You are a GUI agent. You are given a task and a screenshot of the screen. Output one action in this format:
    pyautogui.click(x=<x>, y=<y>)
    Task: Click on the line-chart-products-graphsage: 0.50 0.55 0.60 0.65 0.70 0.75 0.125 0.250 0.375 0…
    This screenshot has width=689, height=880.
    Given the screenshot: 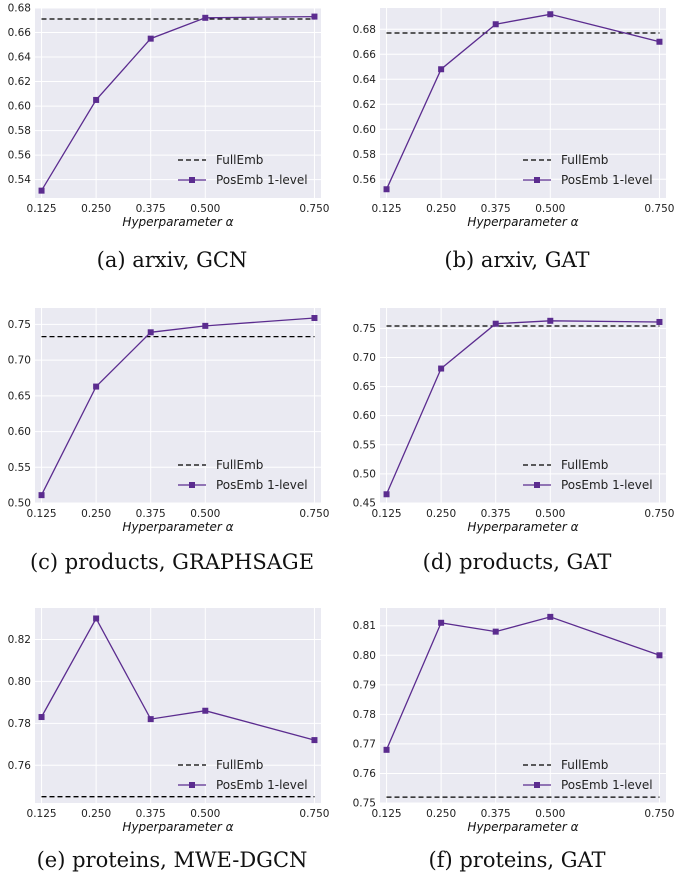 What is the action you would take?
    pyautogui.click(x=168, y=421)
    